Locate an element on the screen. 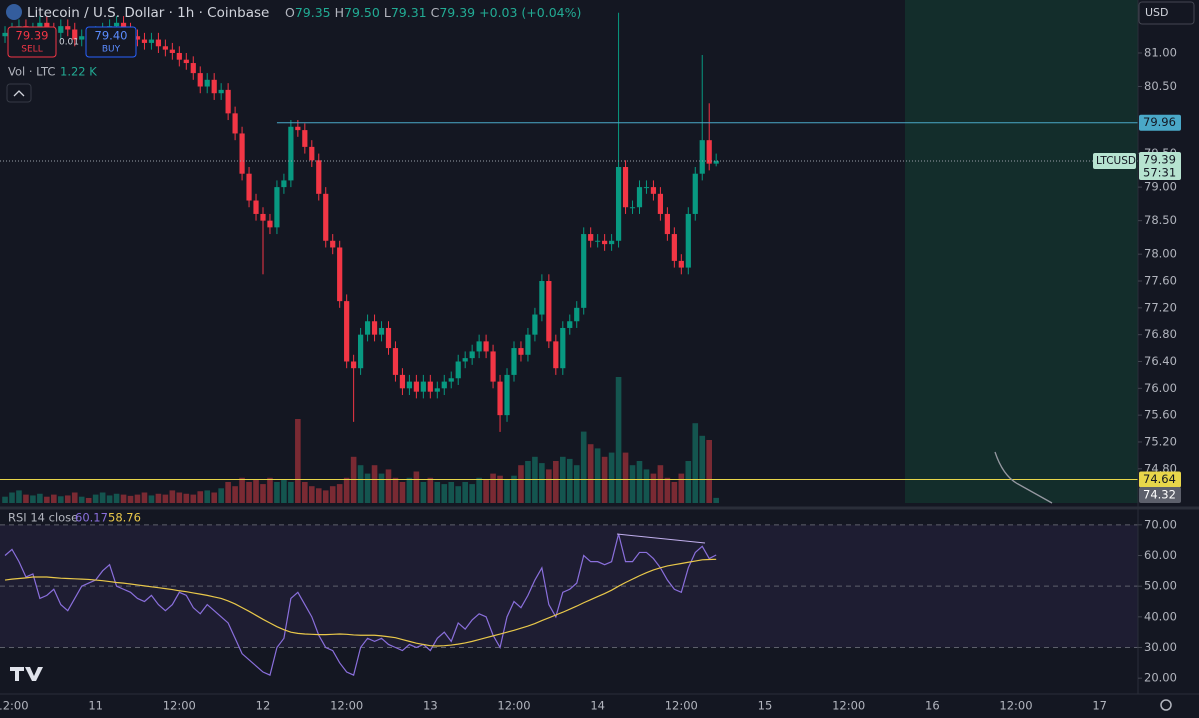  buy-button is located at coordinates (111, 42).